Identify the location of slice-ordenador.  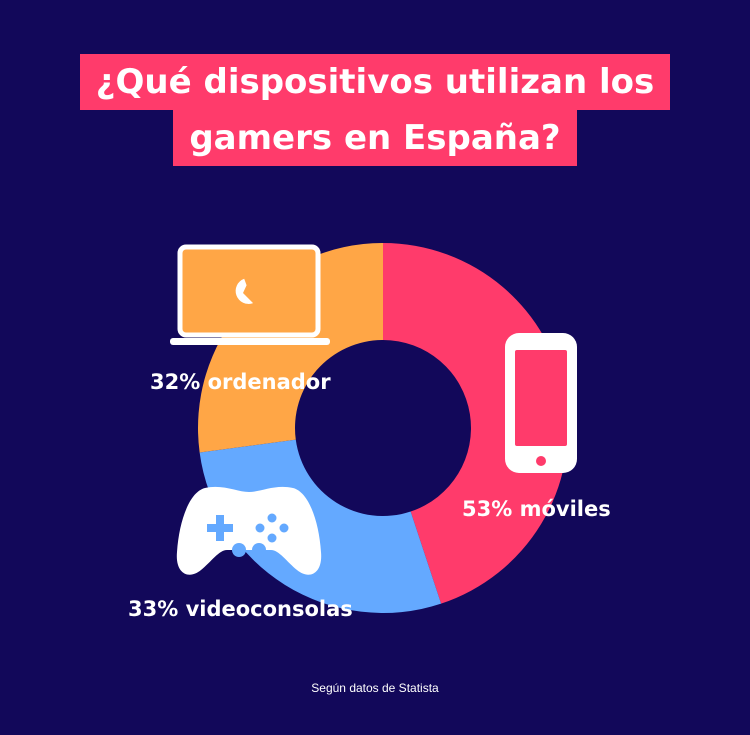
(290, 348).